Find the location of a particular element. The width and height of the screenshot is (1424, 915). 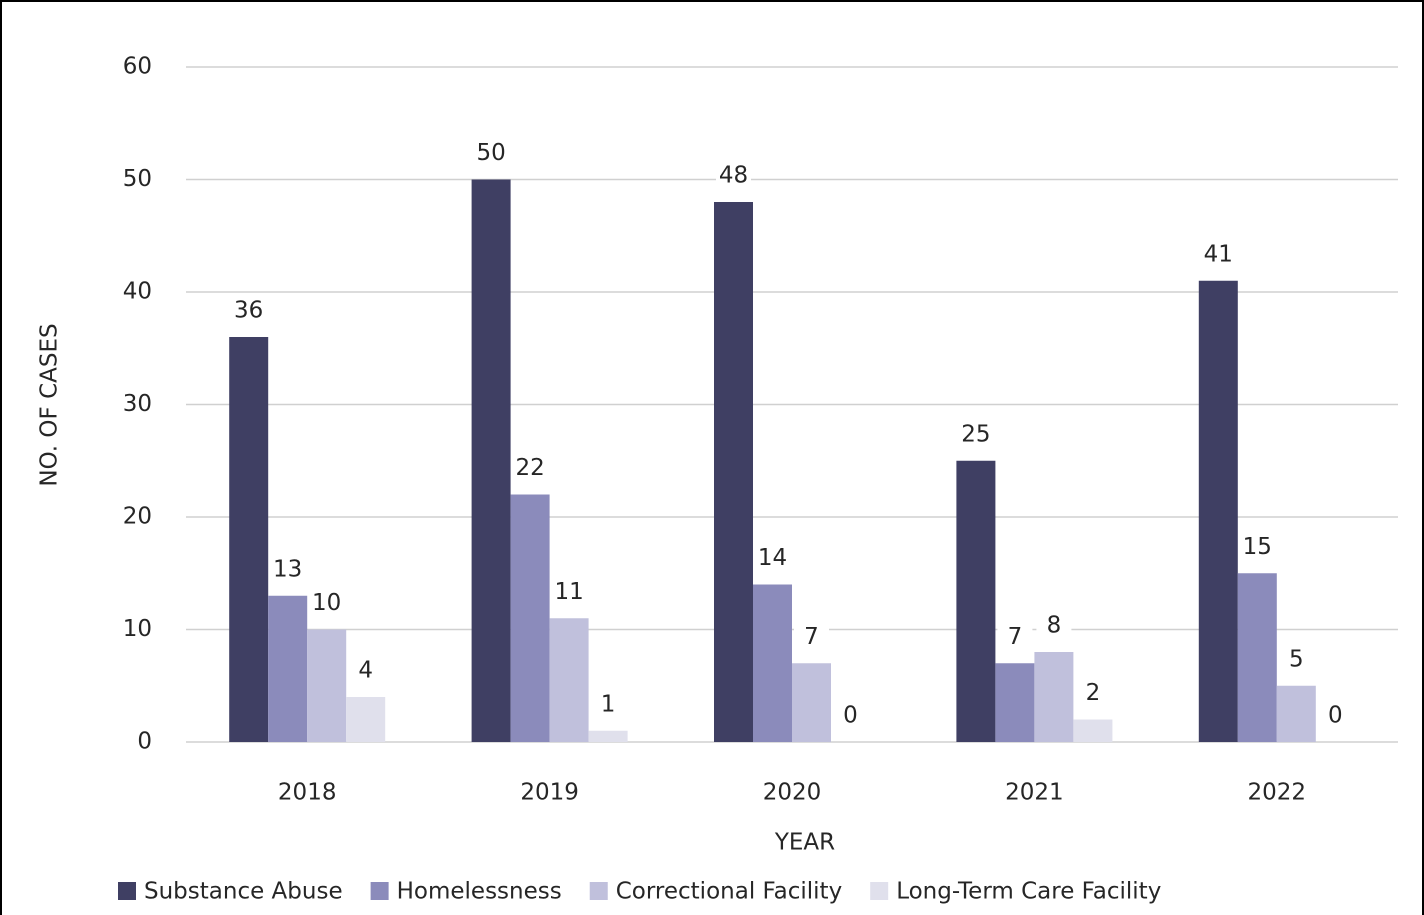

data-label: 50 is located at coordinates (490, 153).